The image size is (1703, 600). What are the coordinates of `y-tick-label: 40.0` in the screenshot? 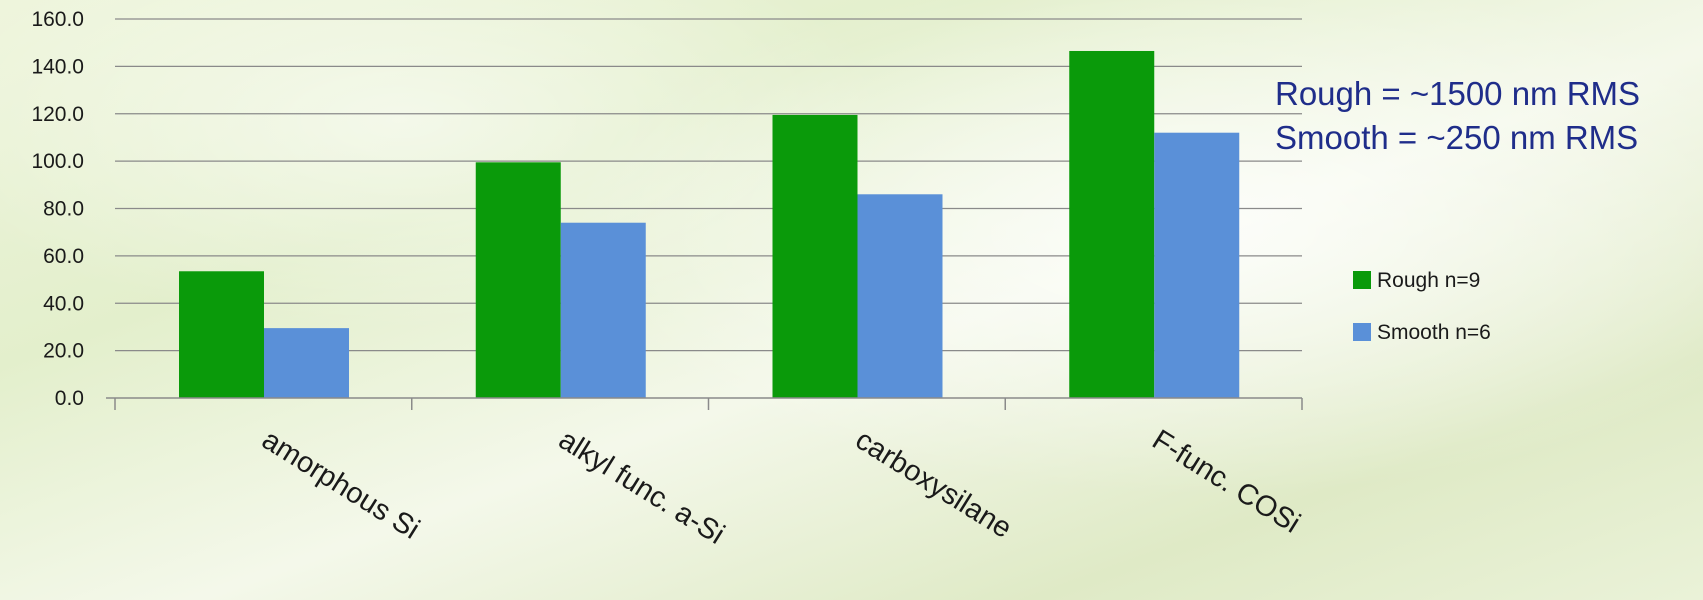 It's located at (63, 303).